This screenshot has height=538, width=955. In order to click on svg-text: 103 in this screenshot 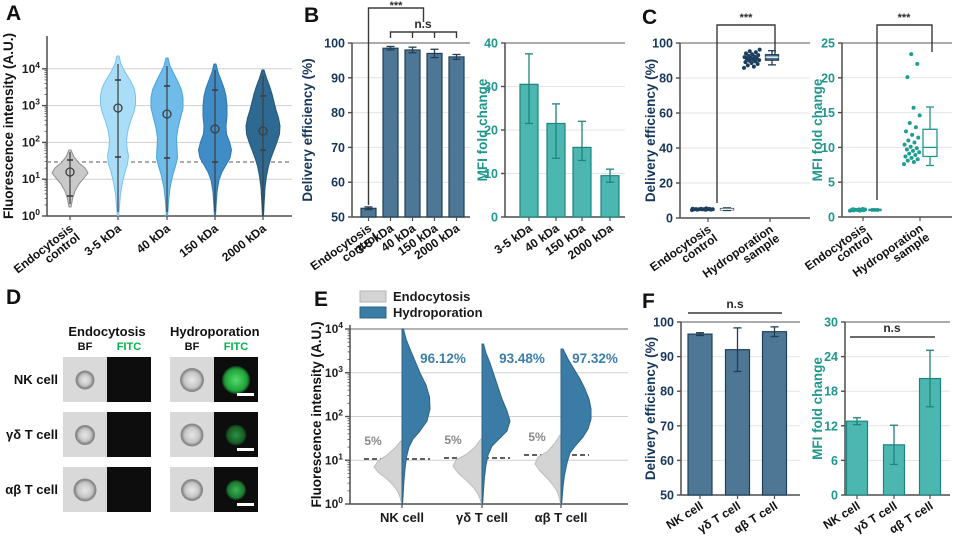, I will do `click(334, 372)`.